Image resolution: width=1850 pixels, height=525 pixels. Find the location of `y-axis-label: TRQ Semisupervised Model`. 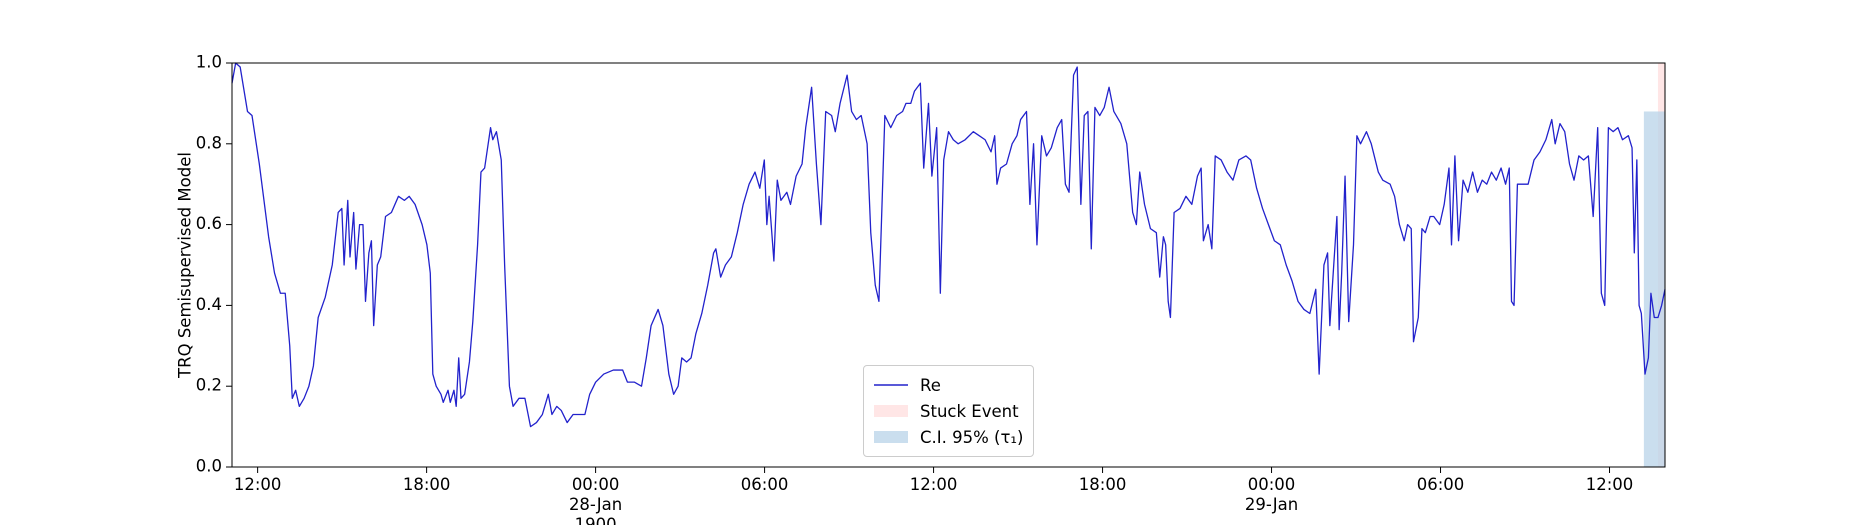

y-axis-label: TRQ Semisupervised Model is located at coordinates (185, 265).